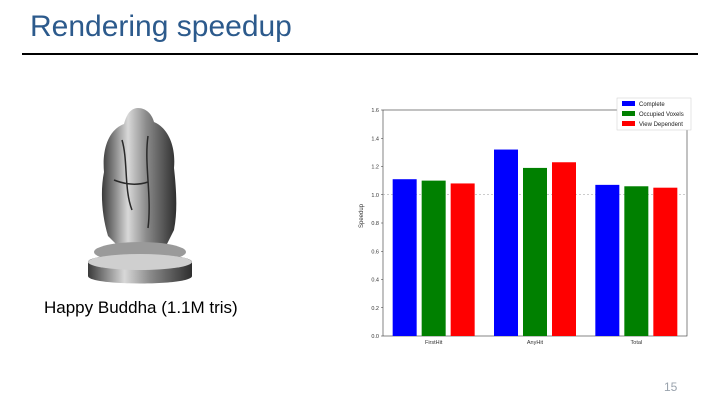  What do you see at coordinates (628, 103) in the screenshot?
I see `legend-swatch-complete` at bounding box center [628, 103].